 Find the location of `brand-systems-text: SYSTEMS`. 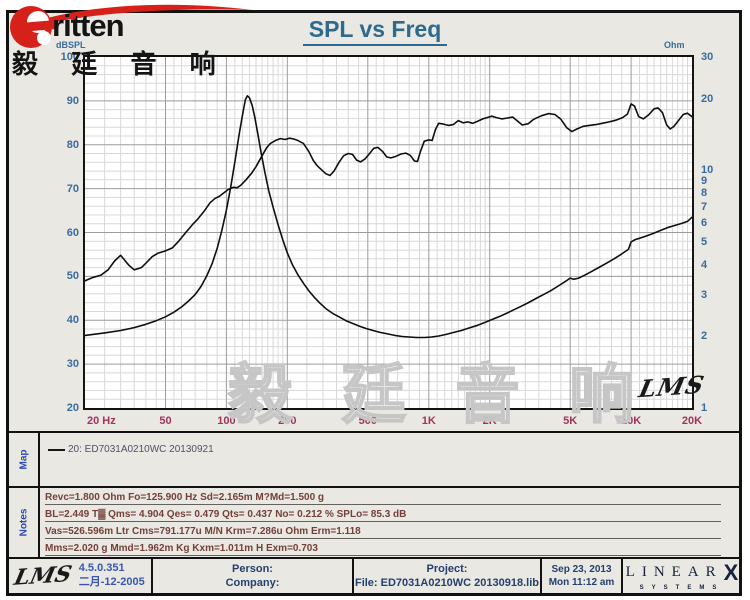

brand-systems-text: SYSTEMS is located at coordinates (682, 588).